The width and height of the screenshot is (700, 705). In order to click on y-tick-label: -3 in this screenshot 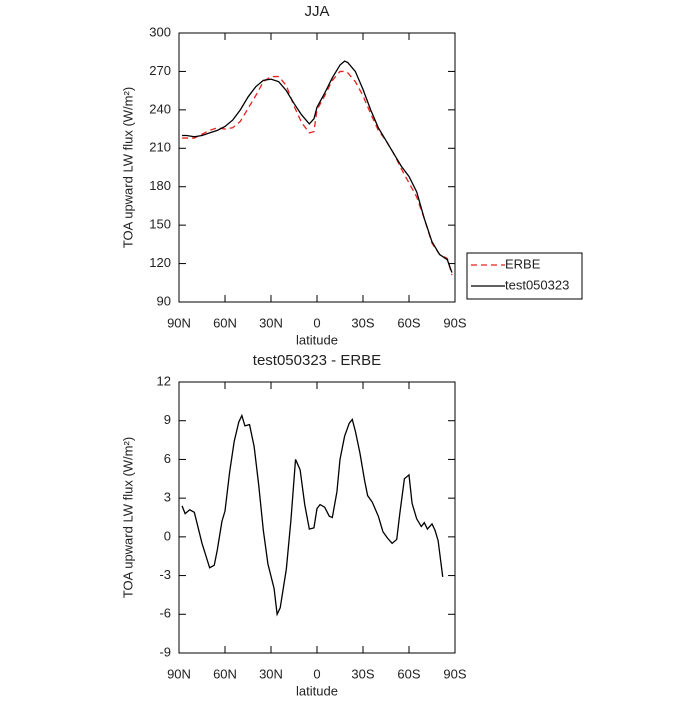, I will do `click(165, 574)`.